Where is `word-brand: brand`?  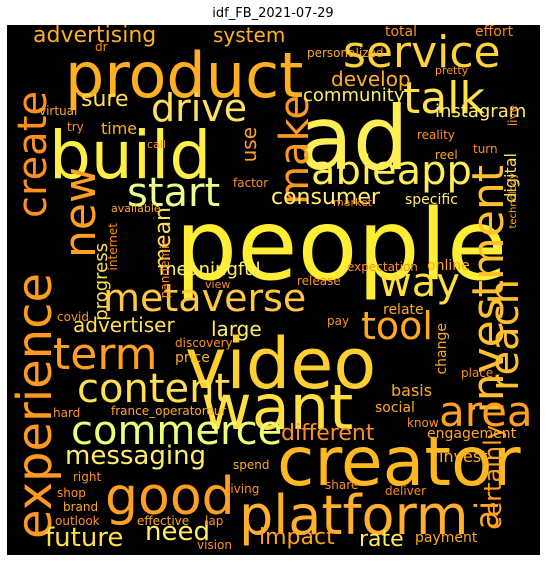
word-brand: brand is located at coordinates (81, 507).